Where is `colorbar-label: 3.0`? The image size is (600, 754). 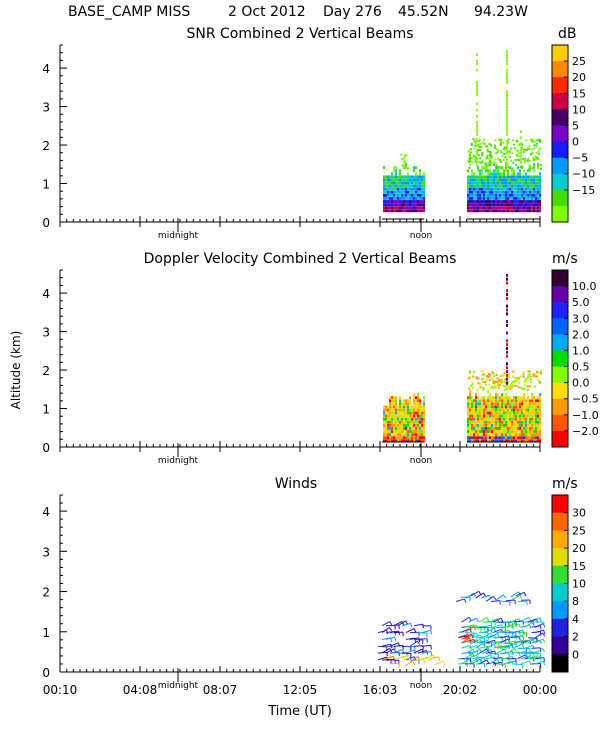
colorbar-label: 3.0 is located at coordinates (581, 318).